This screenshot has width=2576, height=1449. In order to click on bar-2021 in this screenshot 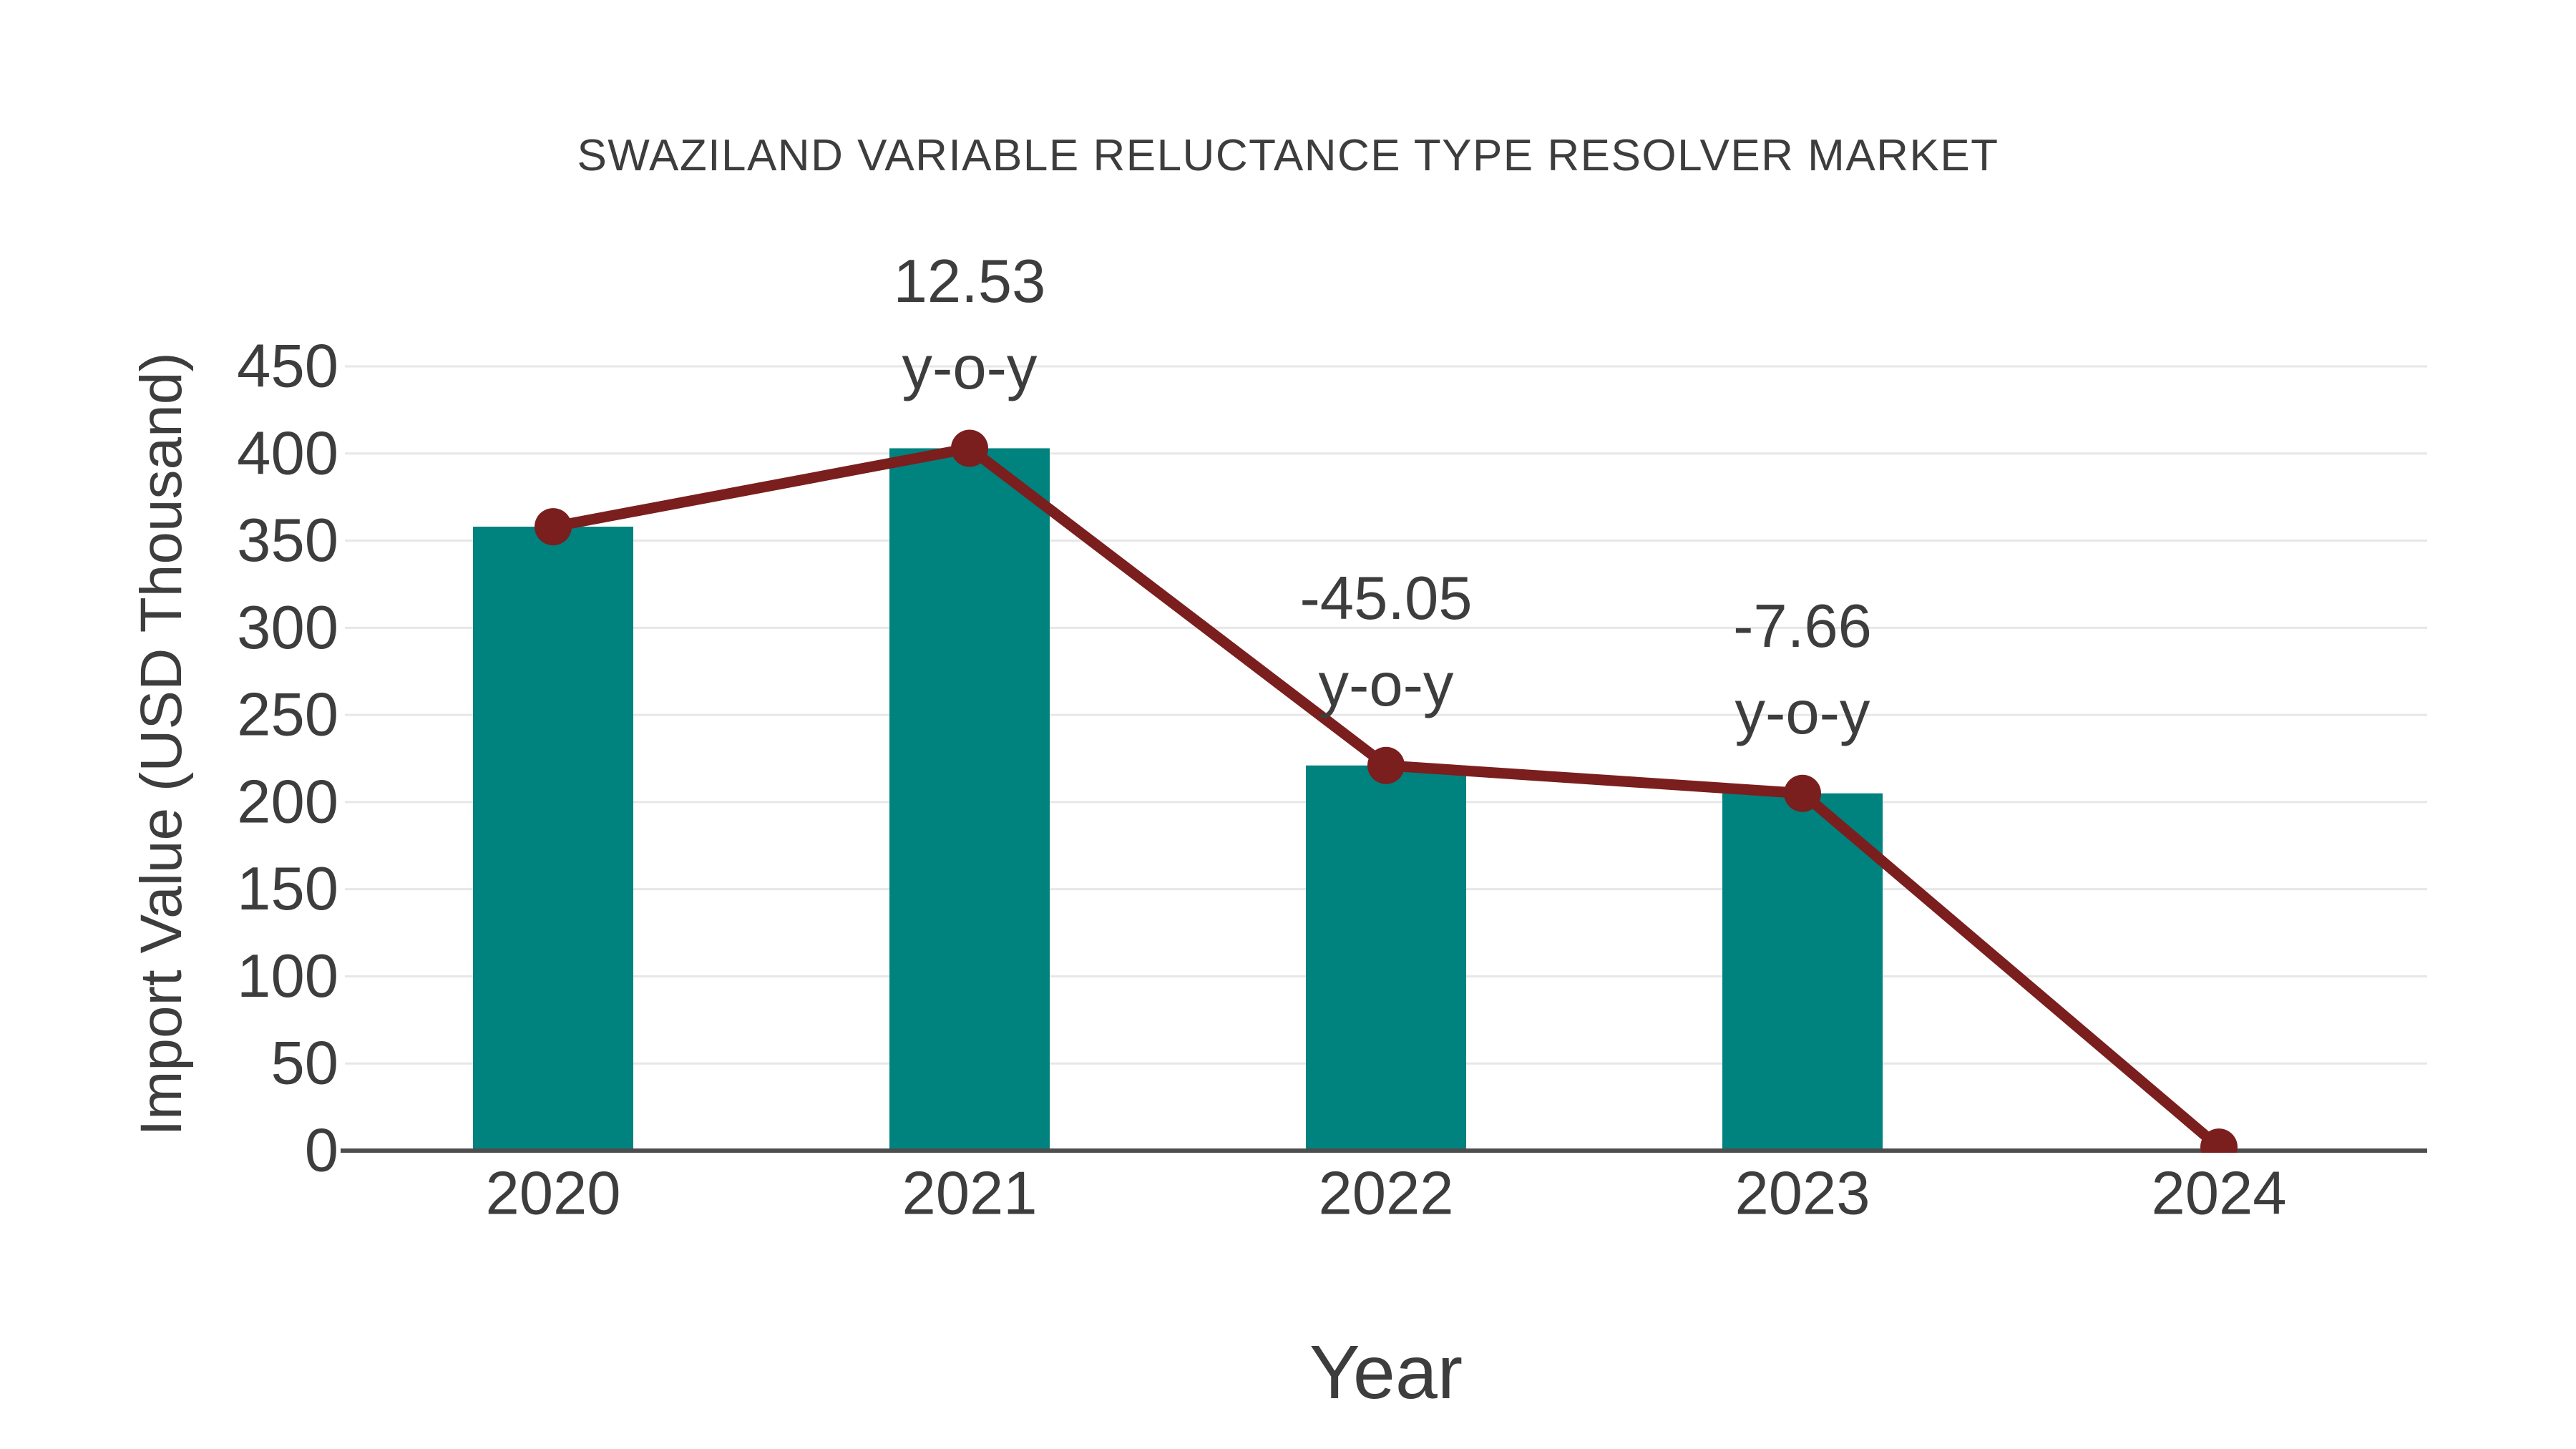, I will do `click(969, 799)`.